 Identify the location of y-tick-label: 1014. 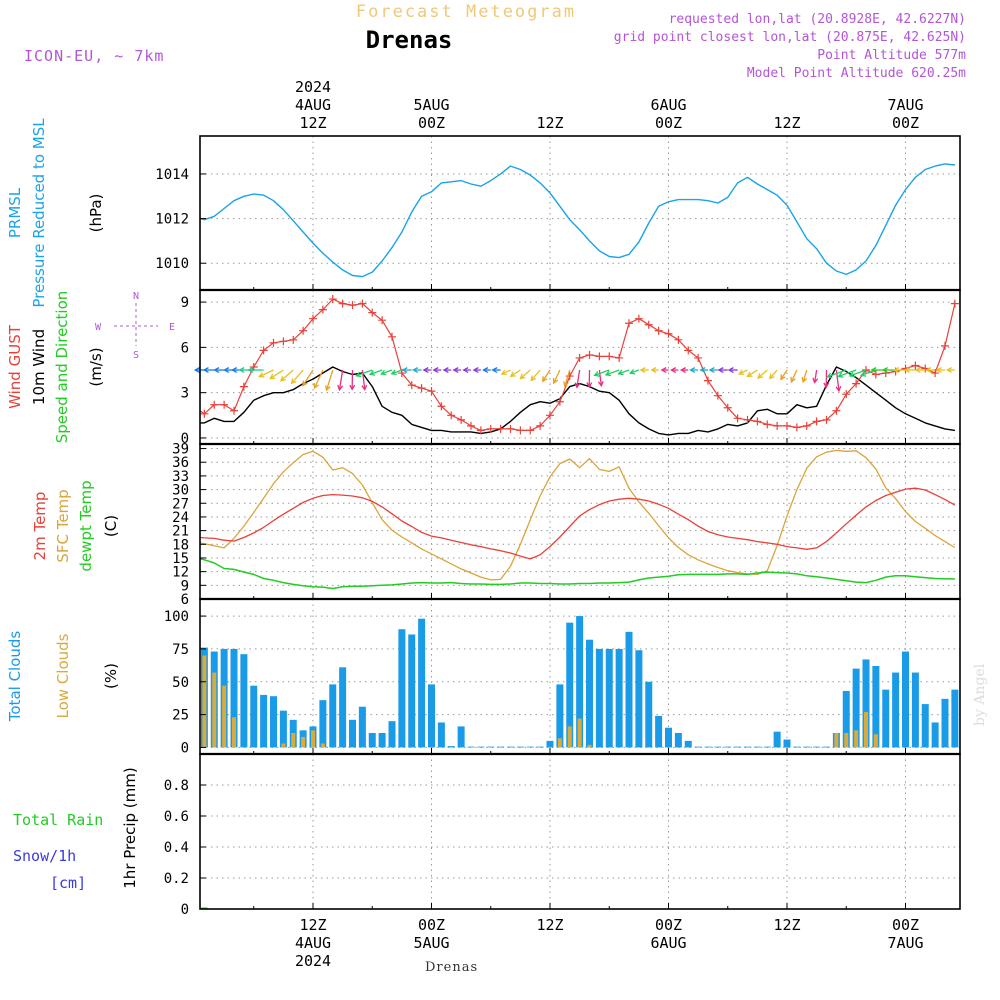
(172, 175).